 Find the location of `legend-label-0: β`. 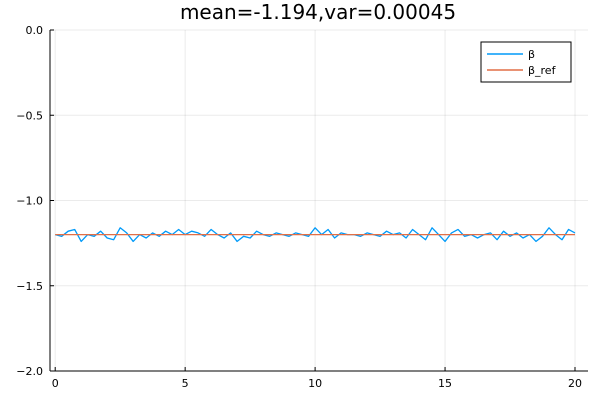

legend-label-0: β is located at coordinates (531, 54).